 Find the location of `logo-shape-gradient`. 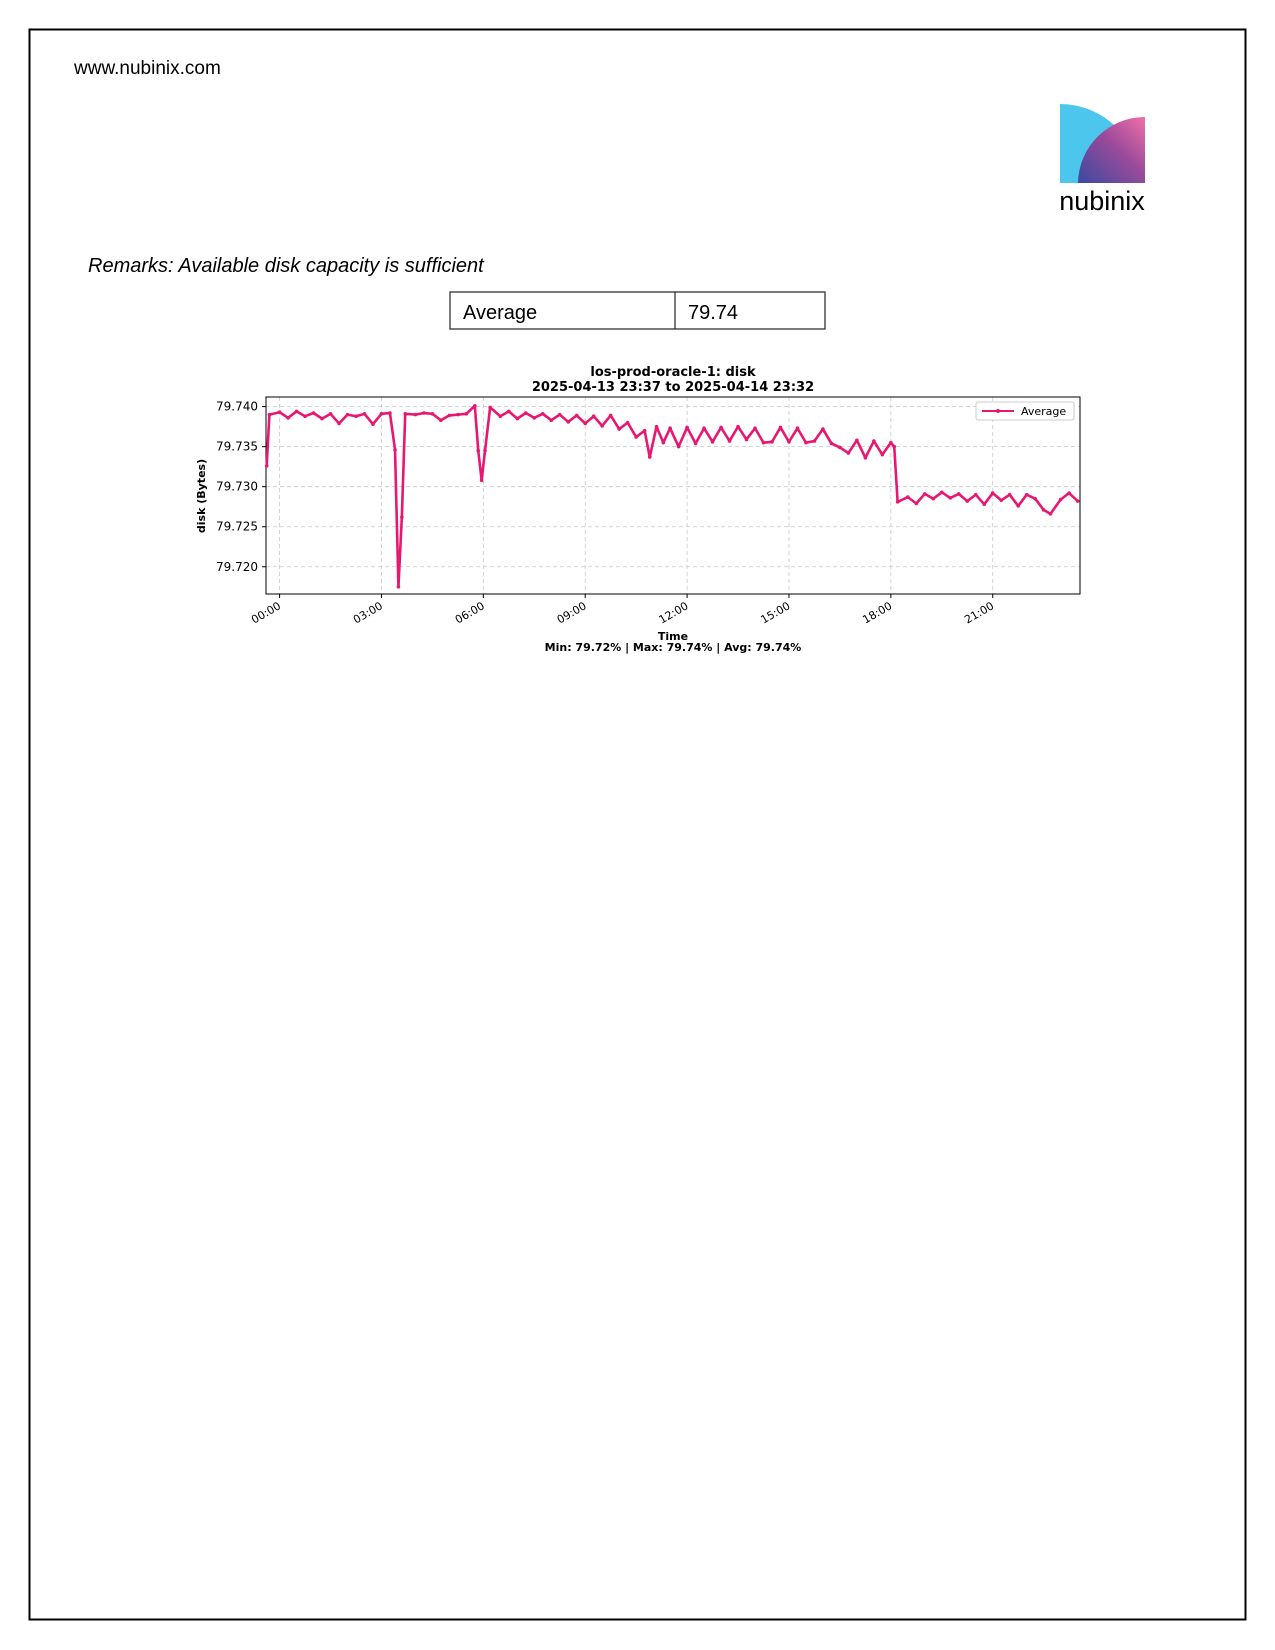

logo-shape-gradient is located at coordinates (1111, 150).